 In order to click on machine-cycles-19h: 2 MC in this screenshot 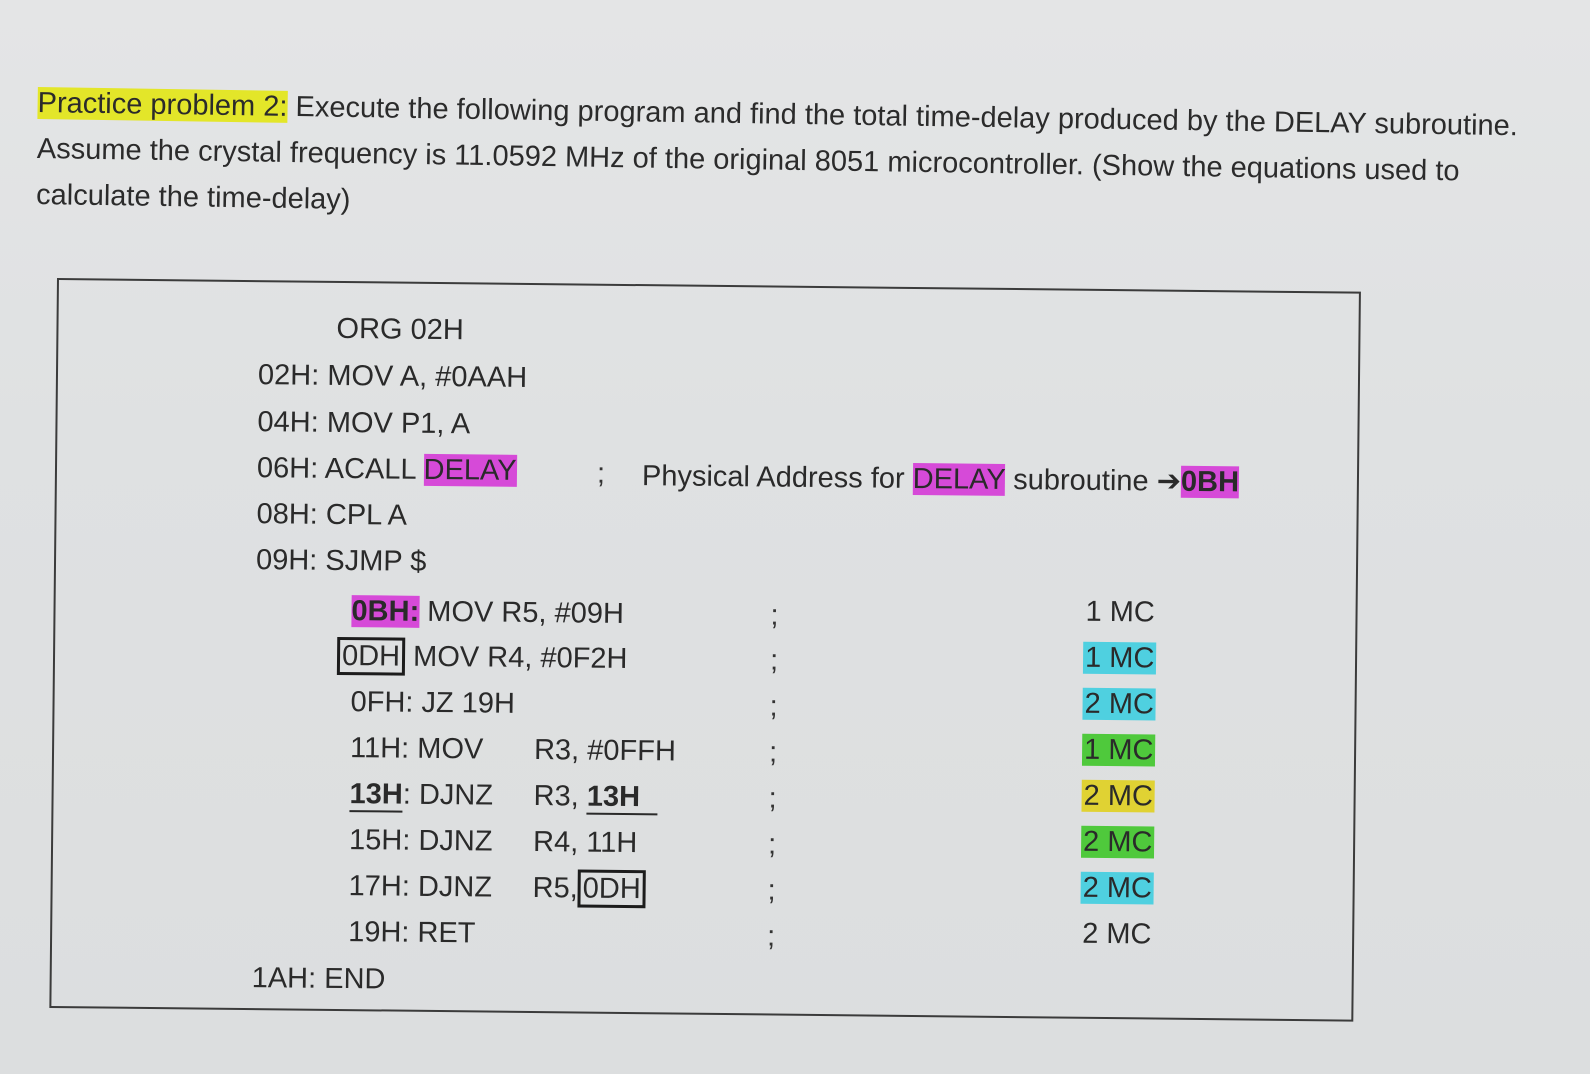, I will do `click(1117, 935)`.